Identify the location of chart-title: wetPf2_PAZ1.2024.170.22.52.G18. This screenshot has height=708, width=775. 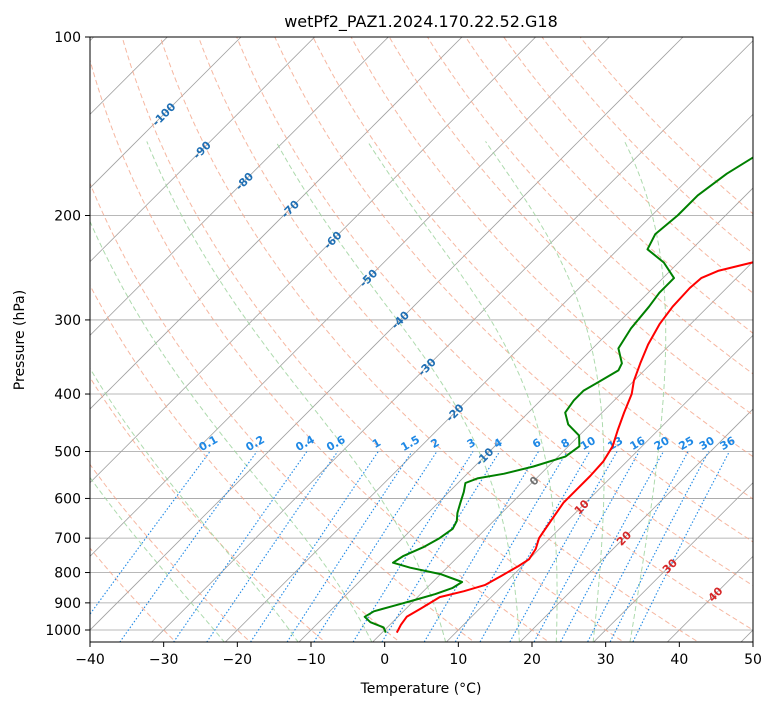
(421, 22).